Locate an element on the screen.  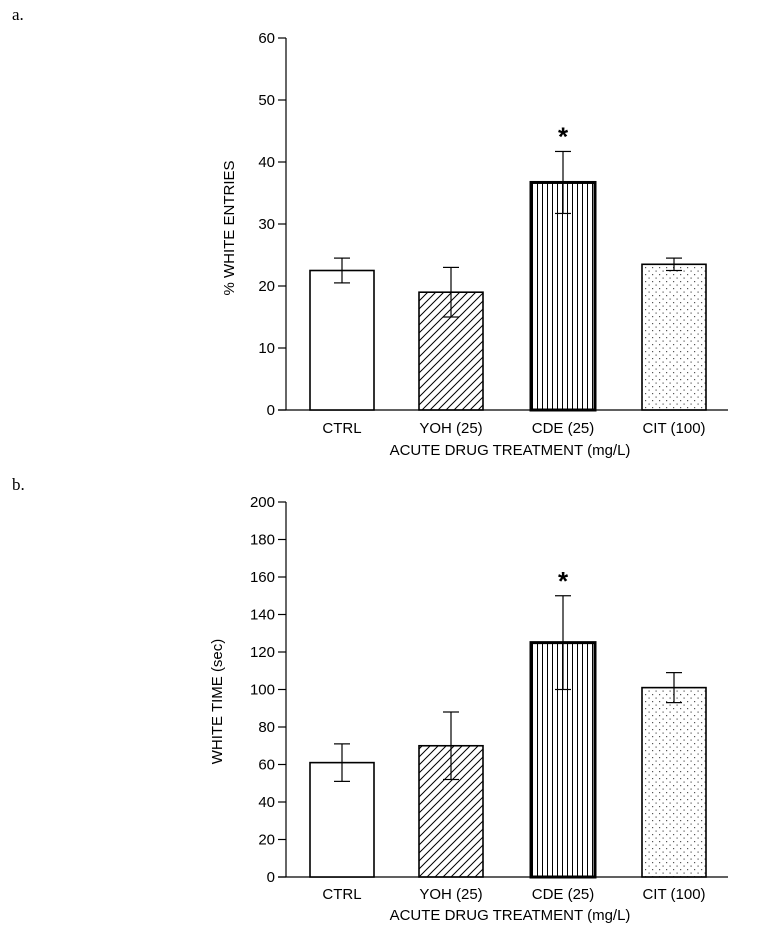
panel-label-b: b. is located at coordinates (18, 484).